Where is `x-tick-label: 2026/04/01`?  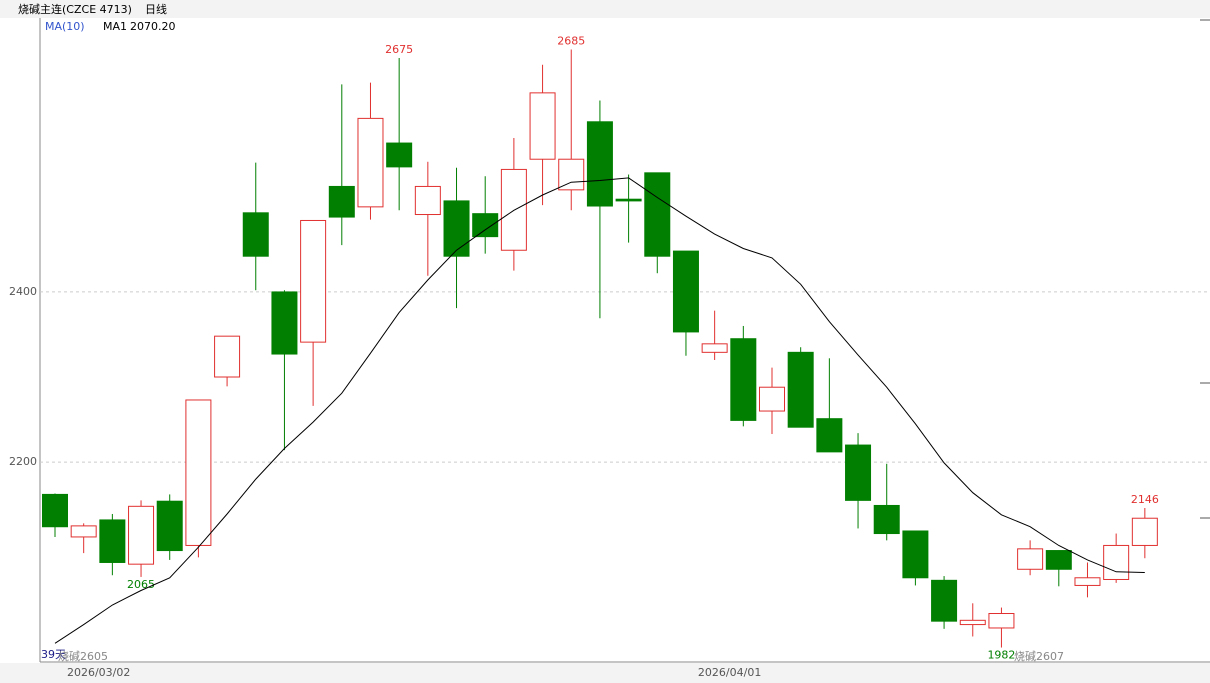
x-tick-label: 2026/04/01 is located at coordinates (729, 672).